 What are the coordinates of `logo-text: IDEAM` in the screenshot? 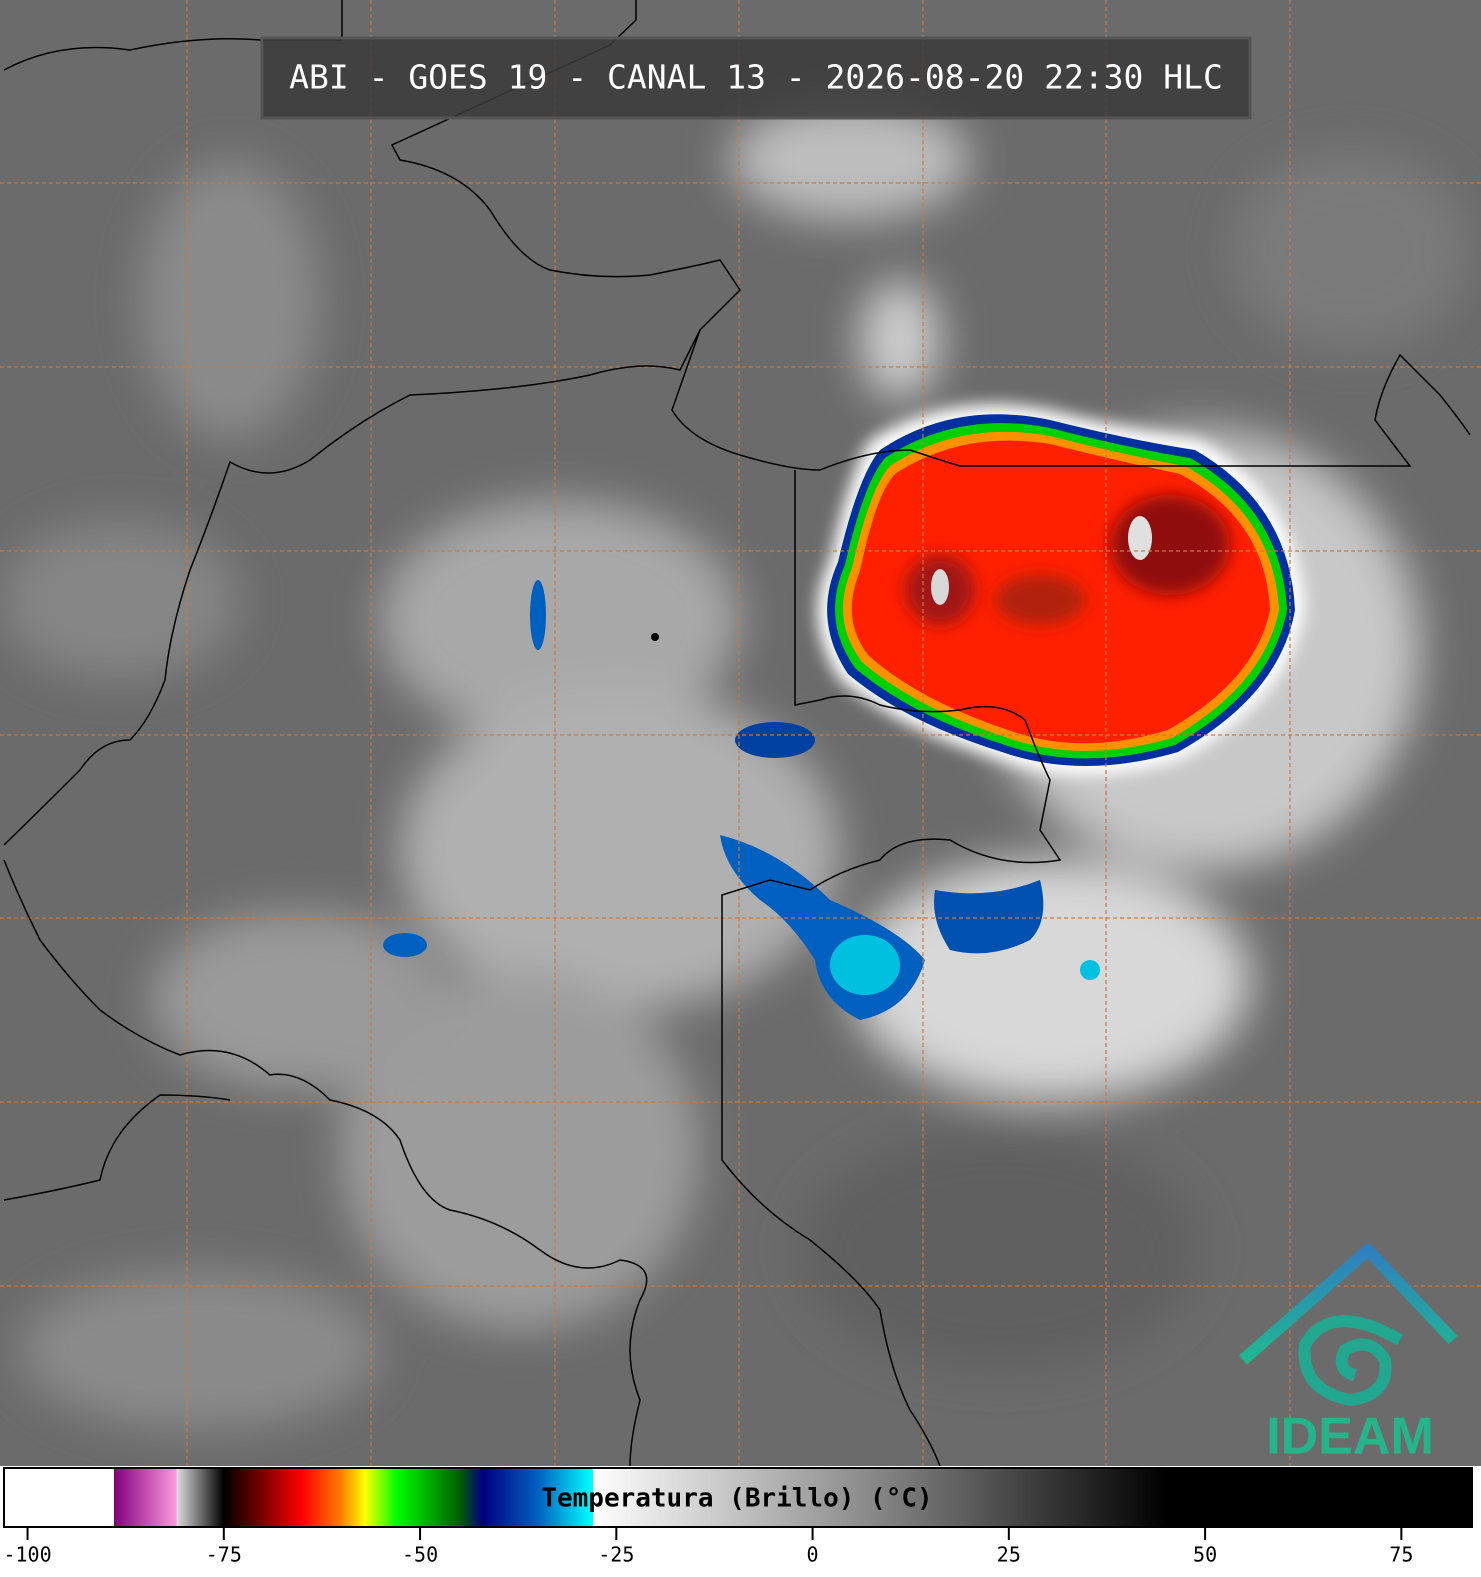 It's located at (1350, 1437).